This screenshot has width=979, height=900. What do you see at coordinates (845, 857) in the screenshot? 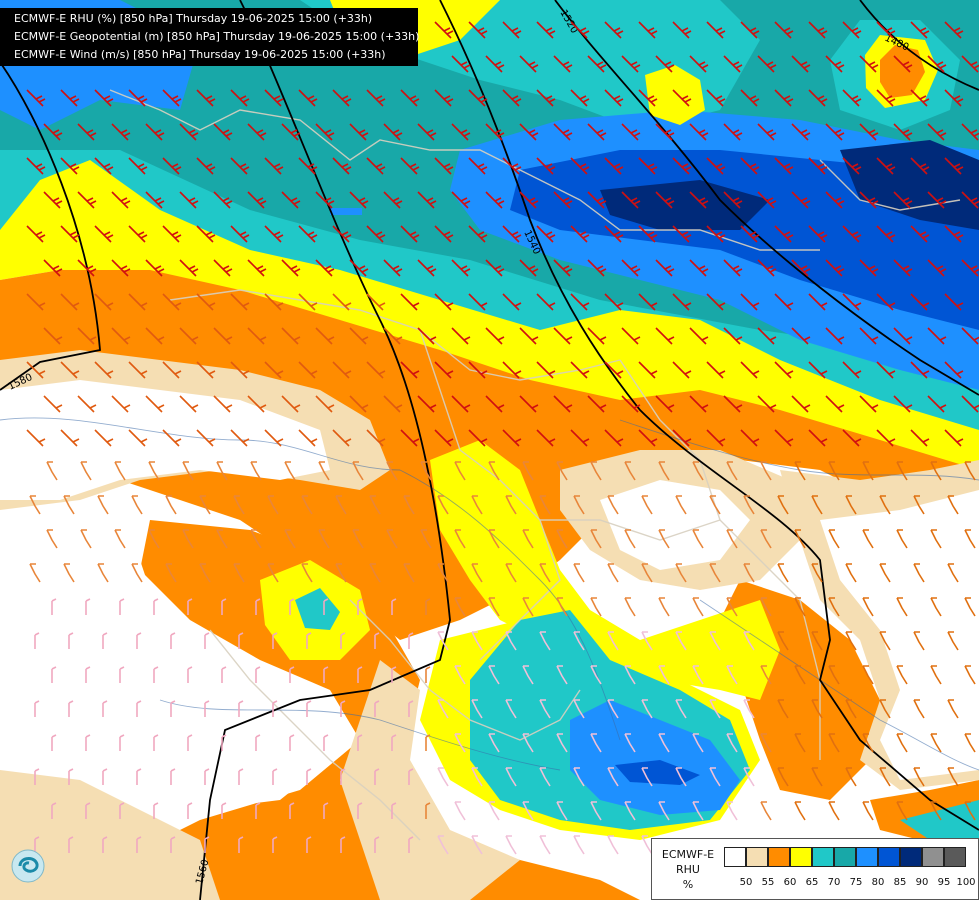
I see `legend-swatches` at bounding box center [845, 857].